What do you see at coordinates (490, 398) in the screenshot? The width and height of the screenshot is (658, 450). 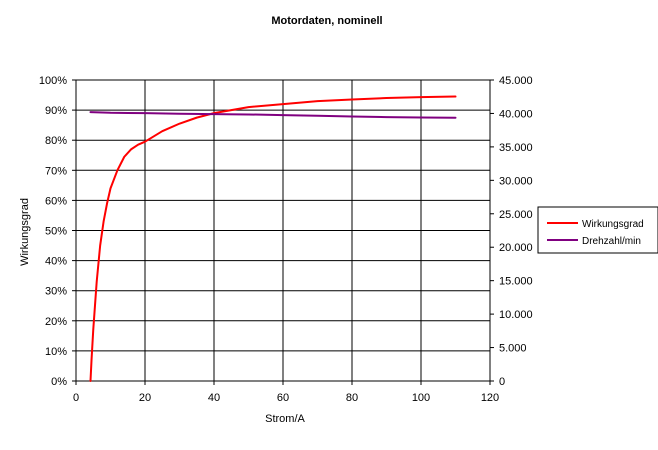 I see `x-tick-label: 120` at bounding box center [490, 398].